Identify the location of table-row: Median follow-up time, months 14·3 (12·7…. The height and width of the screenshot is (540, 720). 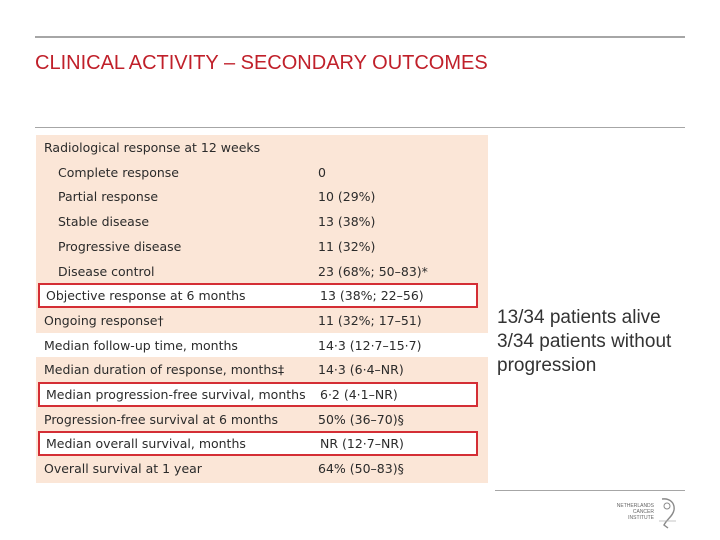
(262, 345).